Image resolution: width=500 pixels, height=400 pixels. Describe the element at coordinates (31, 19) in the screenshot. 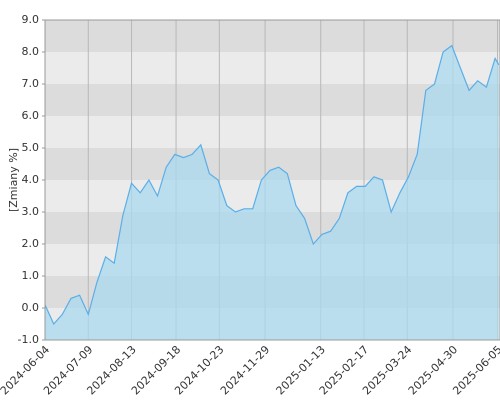

I see `y-tick-label: 9.0` at that location.